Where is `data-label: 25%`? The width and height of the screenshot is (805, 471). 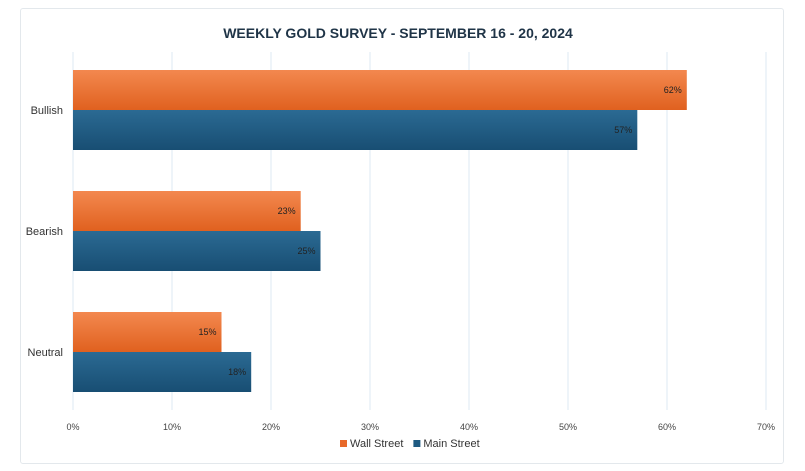 data-label: 25% is located at coordinates (306, 251).